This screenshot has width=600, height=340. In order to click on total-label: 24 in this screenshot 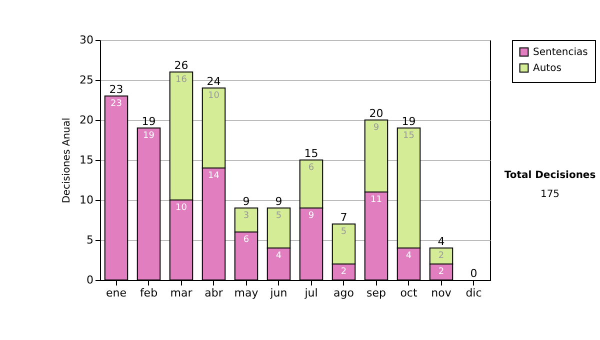, I will do `click(213, 81)`.